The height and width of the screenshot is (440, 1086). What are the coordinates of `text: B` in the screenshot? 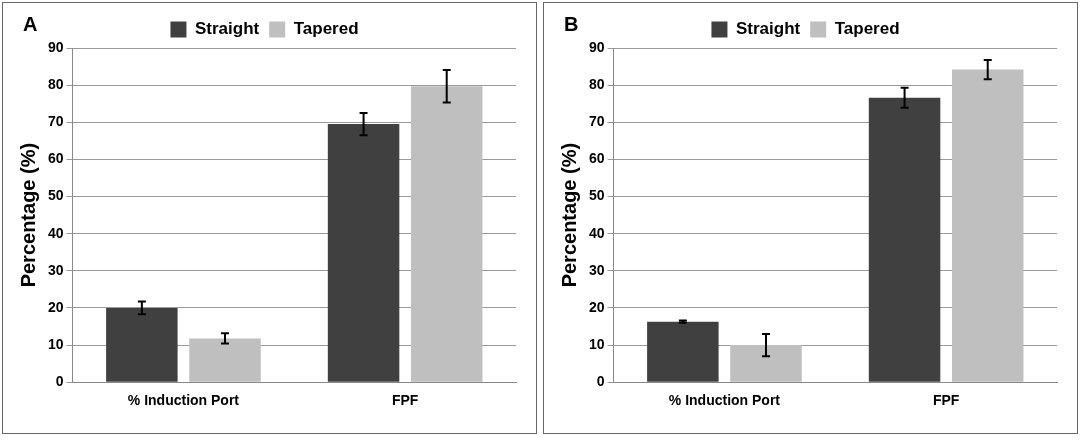 It's located at (571, 23).